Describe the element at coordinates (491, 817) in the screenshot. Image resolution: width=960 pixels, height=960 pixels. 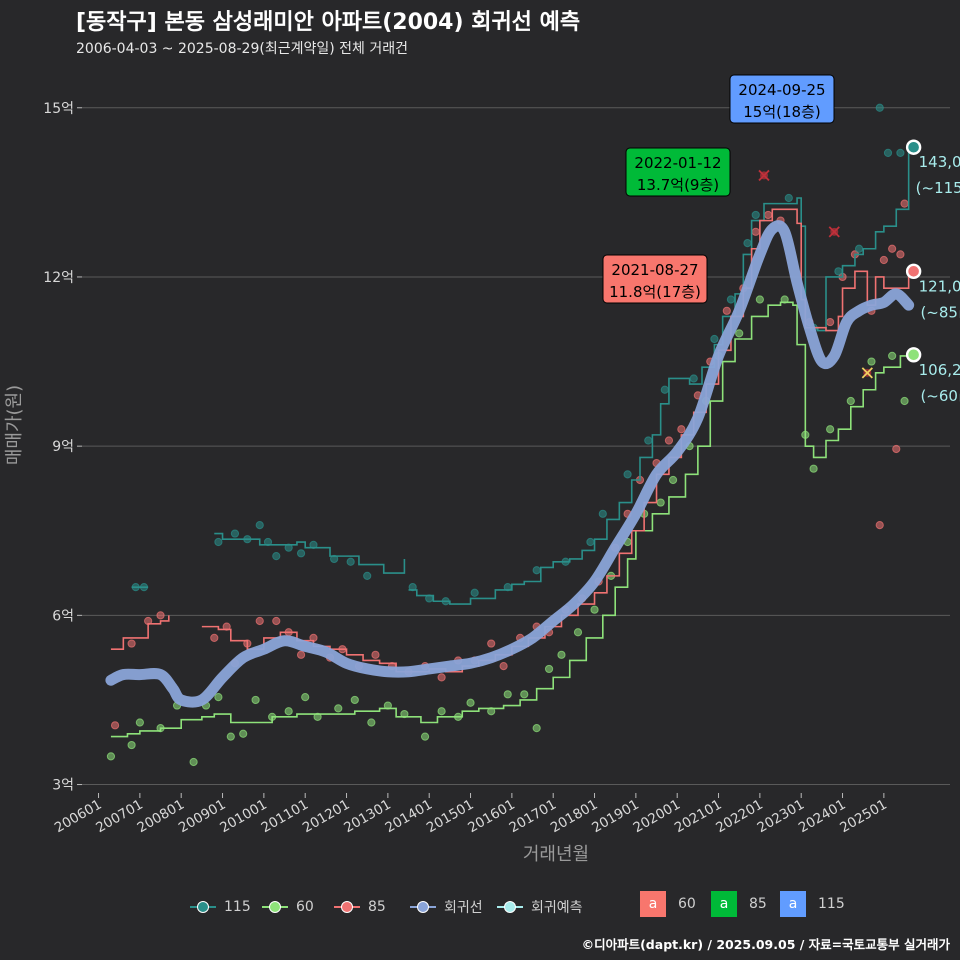
I see `x-tick-label: 201601` at that location.